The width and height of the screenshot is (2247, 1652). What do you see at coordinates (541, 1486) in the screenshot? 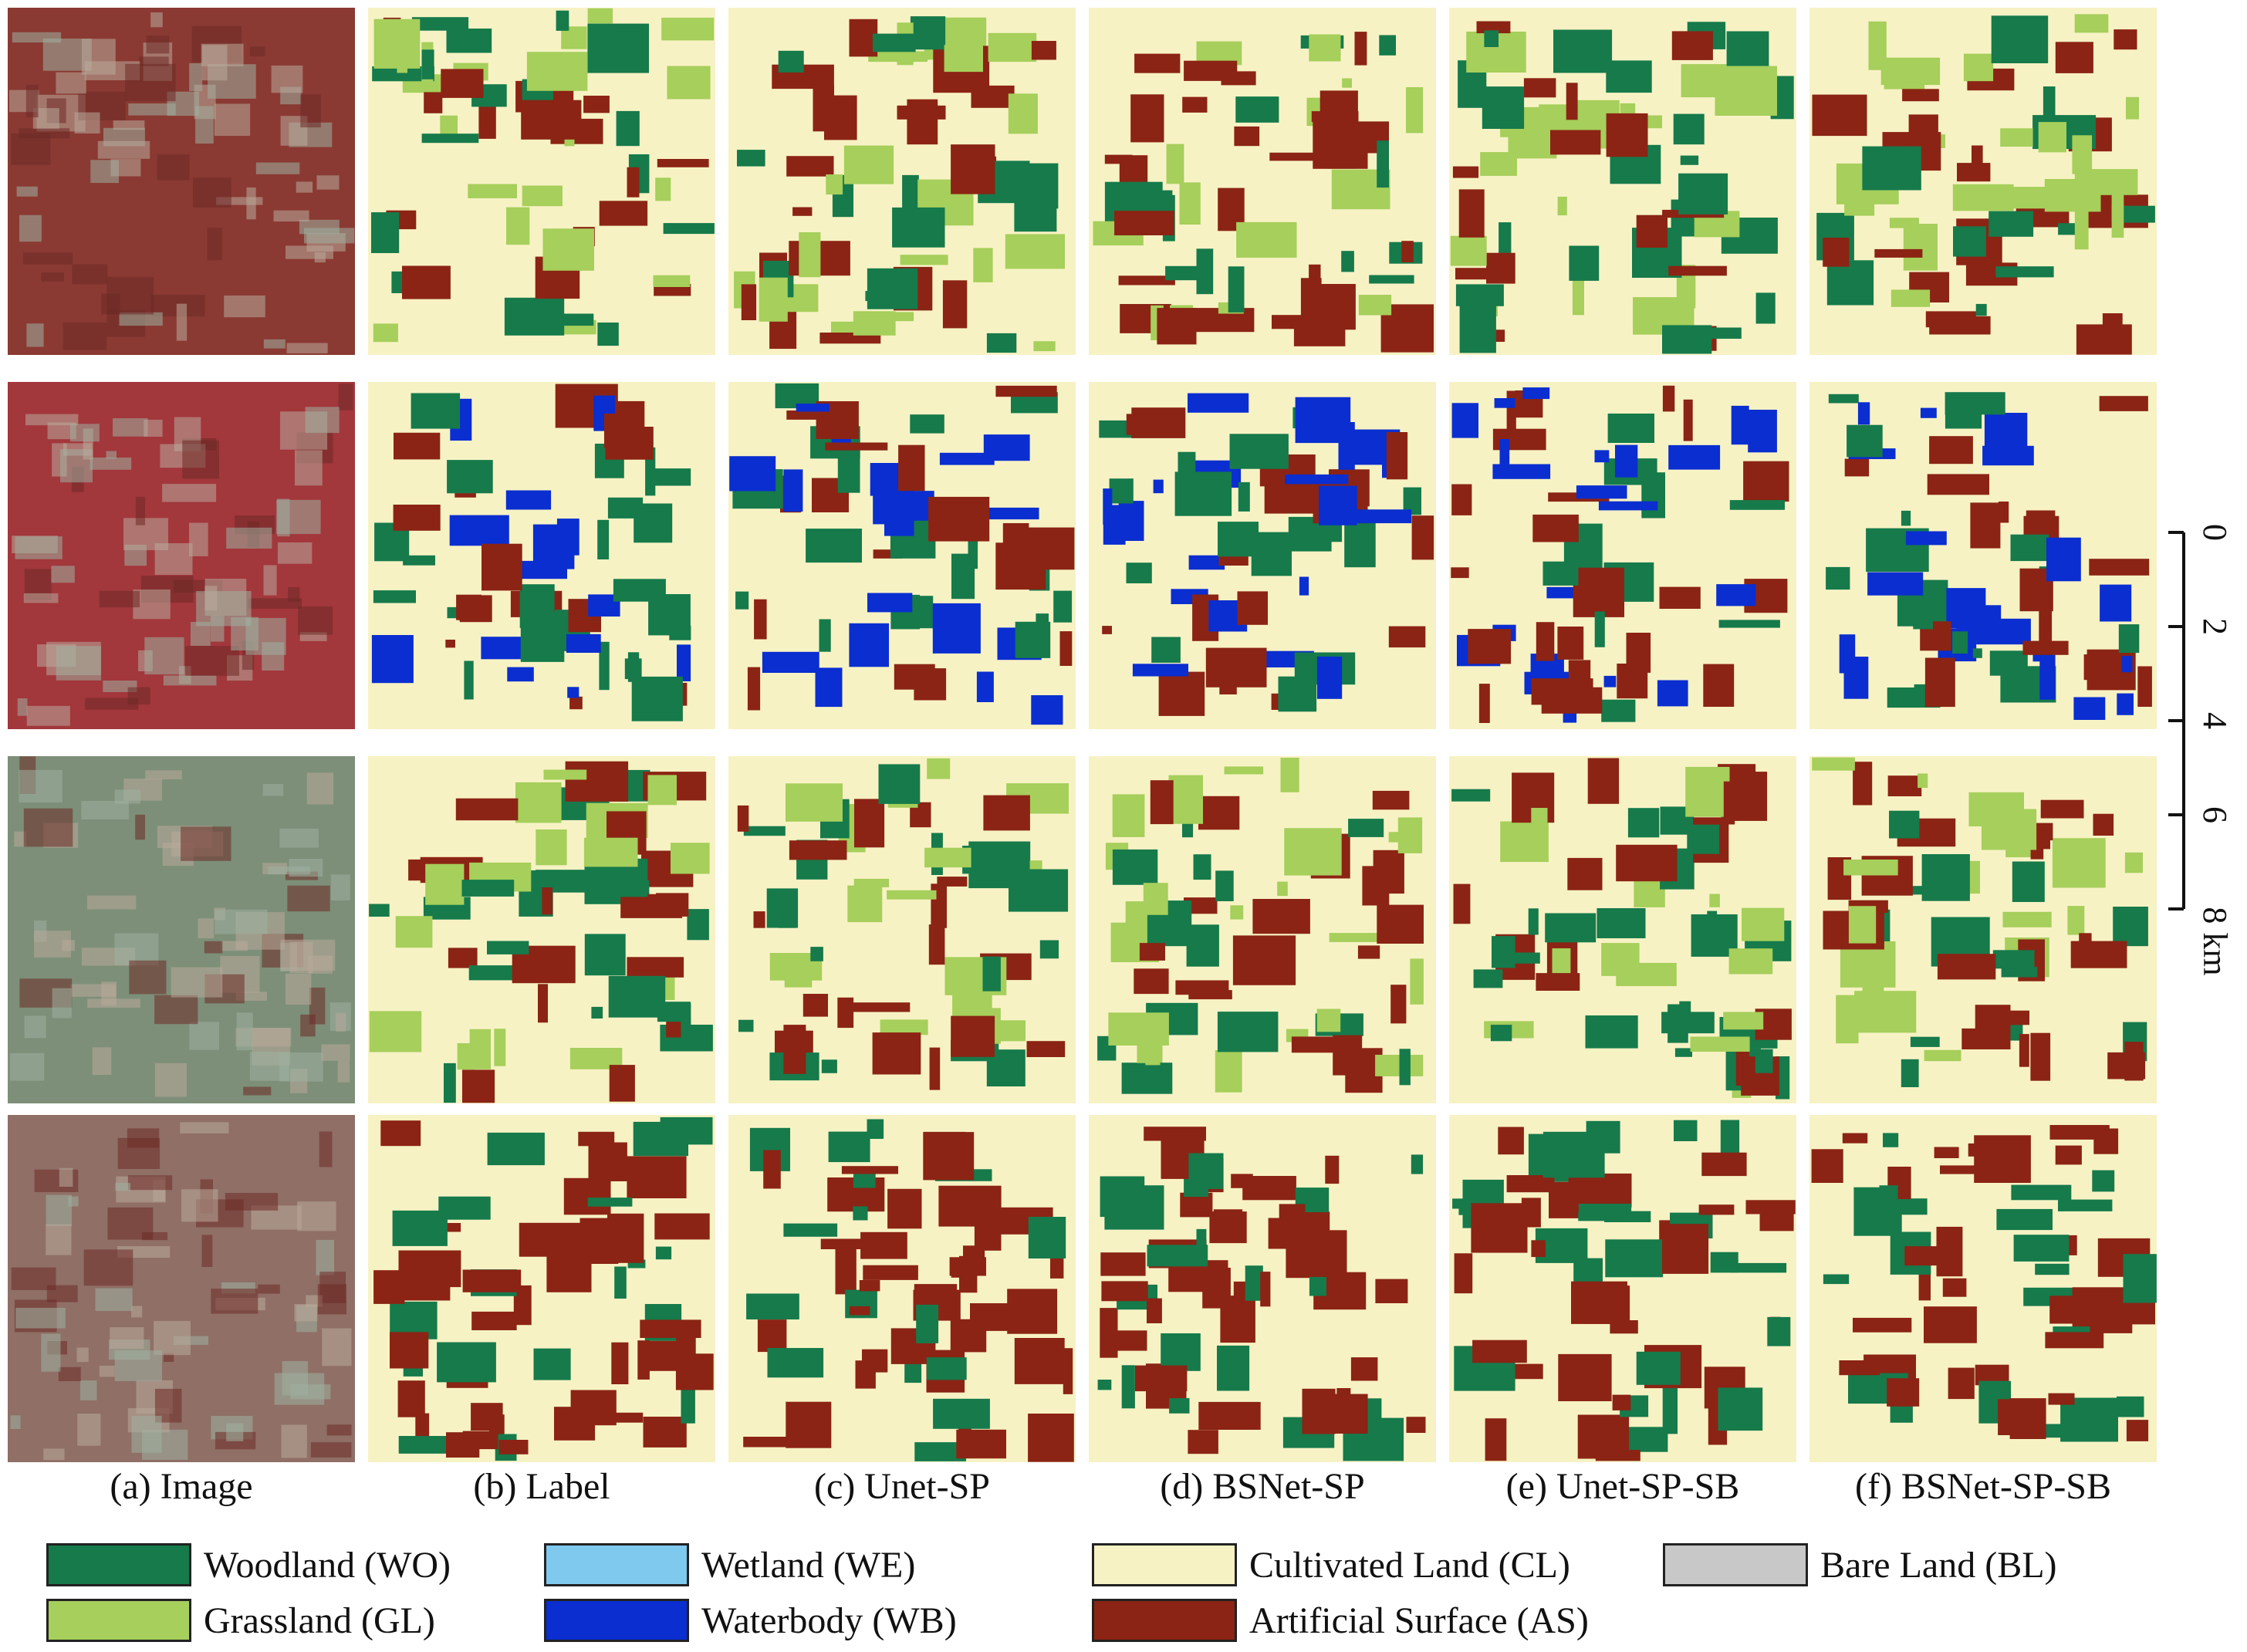
I see `caption-label: (b) Label` at bounding box center [541, 1486].